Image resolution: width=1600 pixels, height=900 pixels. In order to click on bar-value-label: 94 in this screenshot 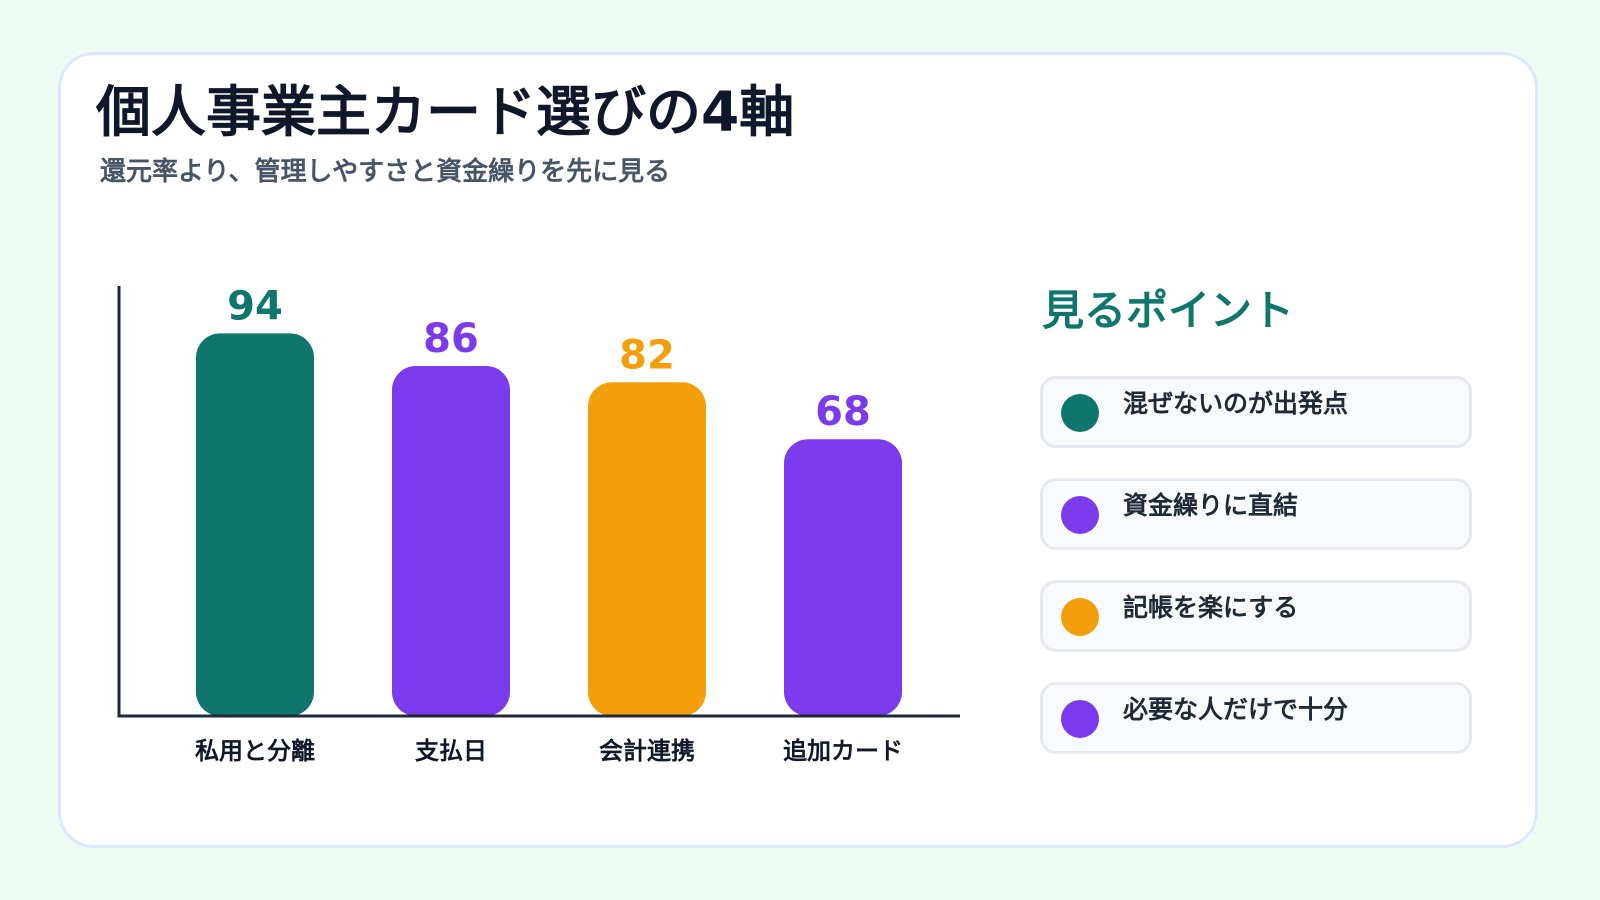, I will do `click(255, 306)`.